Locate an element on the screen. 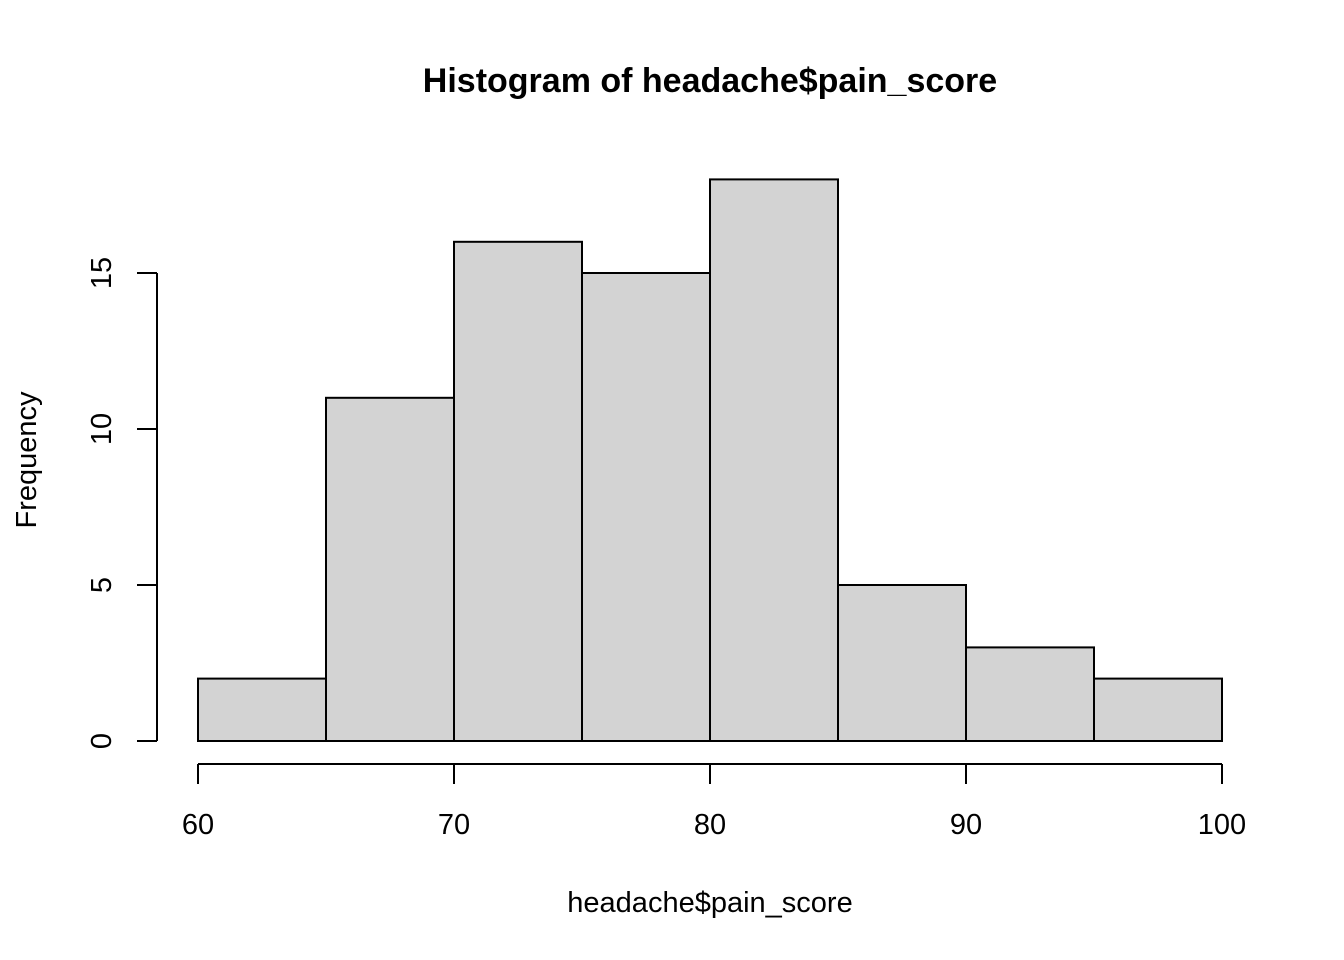  y-tick-label-10: 10 is located at coordinates (102, 429).